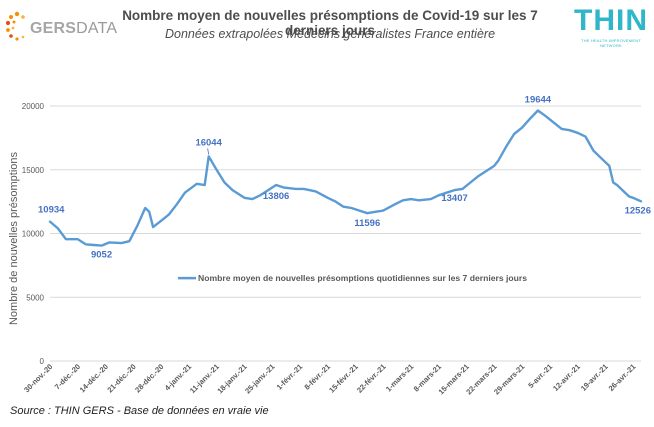  I want to click on label-leader-line, so click(208, 151).